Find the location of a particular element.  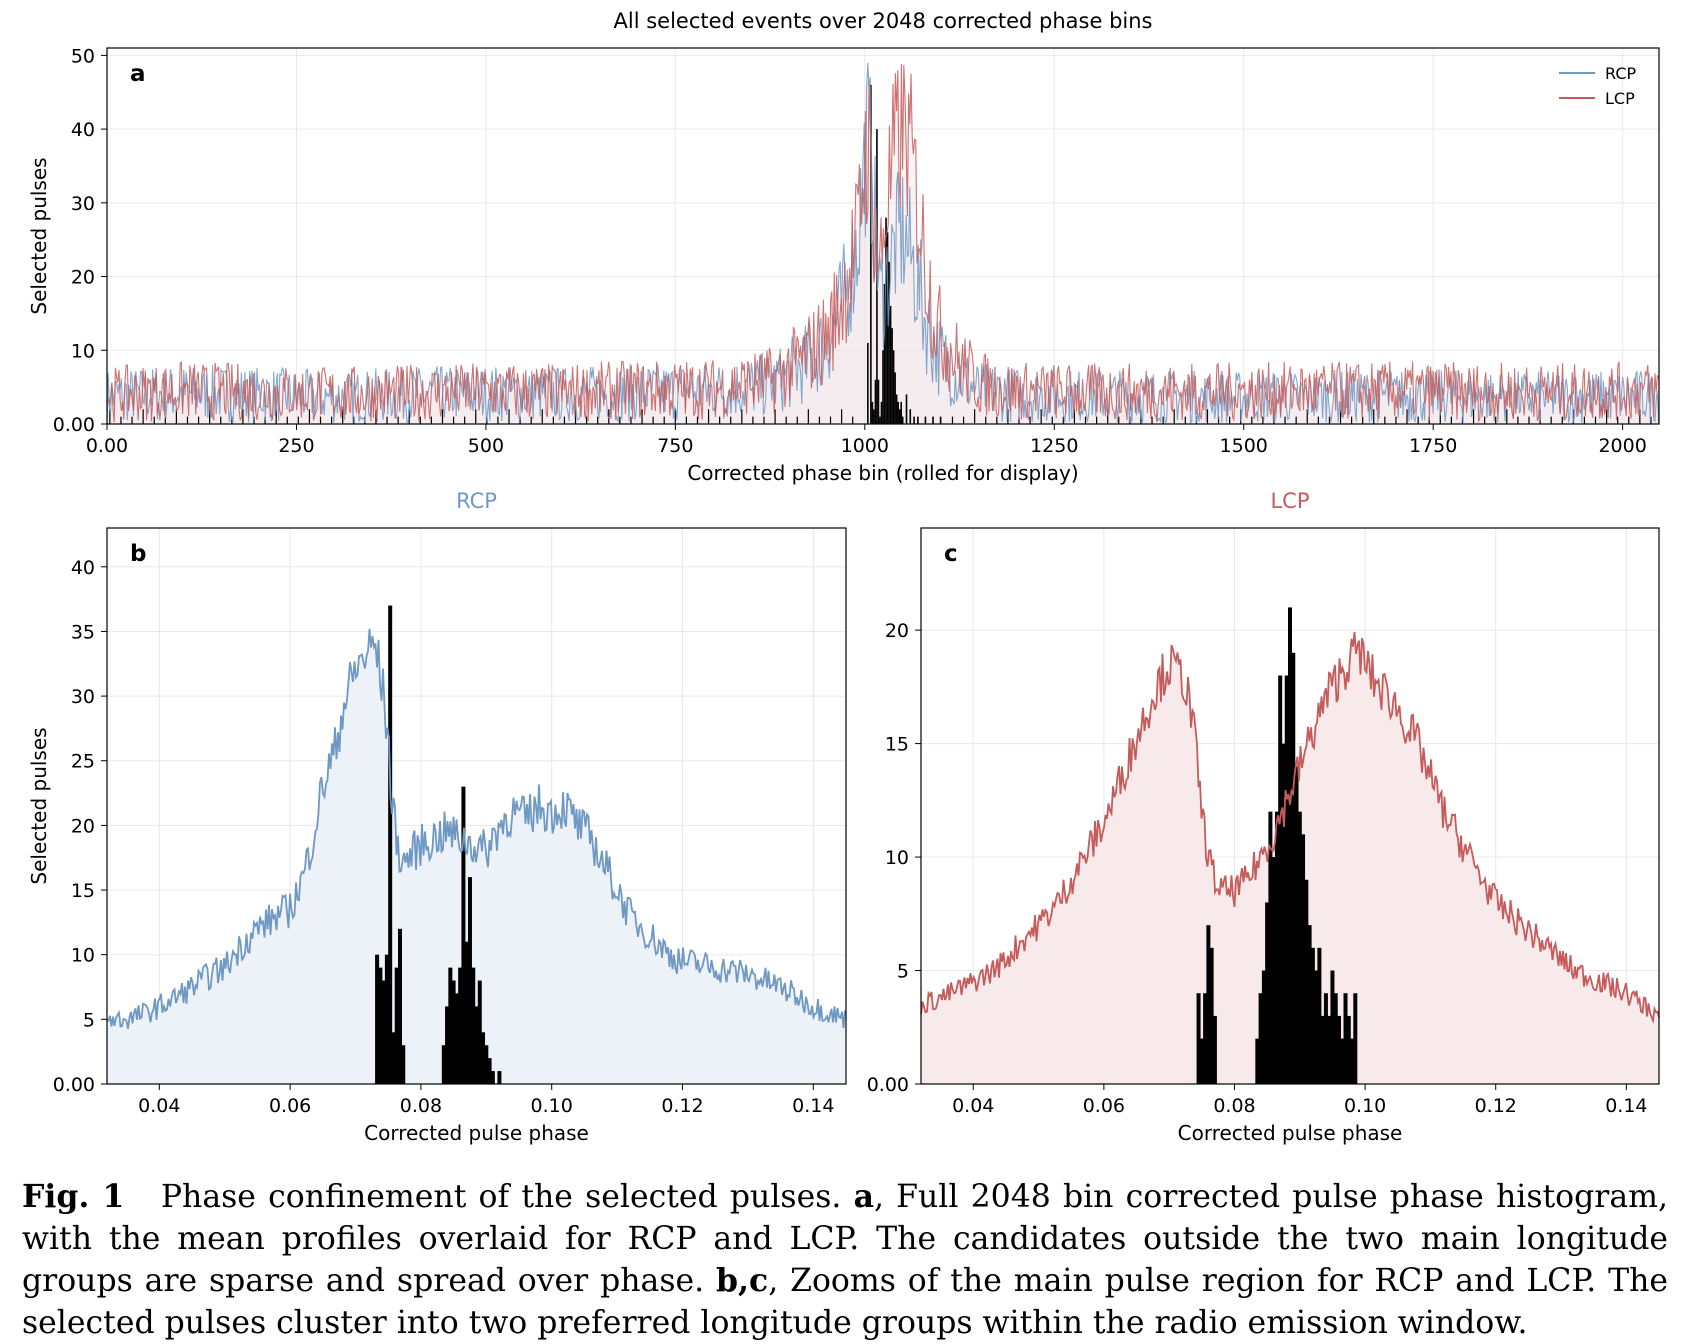

panel-a-xtick-label: 1500 is located at coordinates (1244, 446).